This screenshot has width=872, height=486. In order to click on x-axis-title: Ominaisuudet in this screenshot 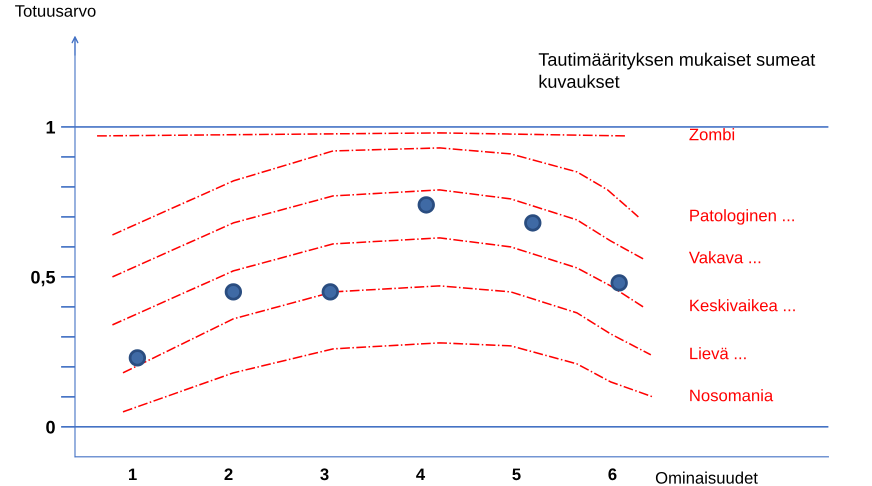, I will do `click(707, 478)`.